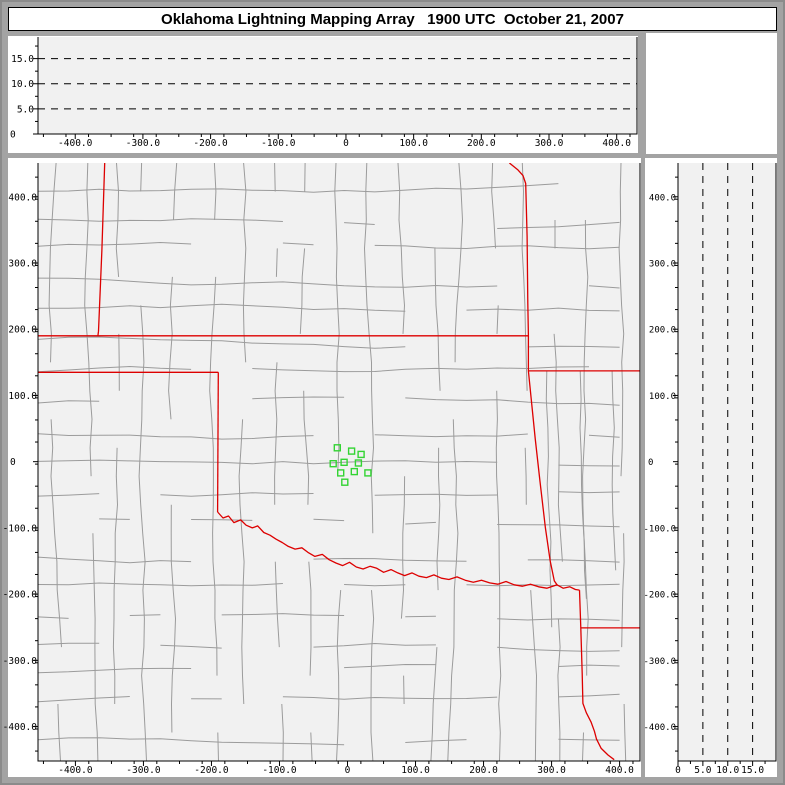 The image size is (785, 785). What do you see at coordinates (711, 93) in the screenshot?
I see `corner-blank-panel` at bounding box center [711, 93].